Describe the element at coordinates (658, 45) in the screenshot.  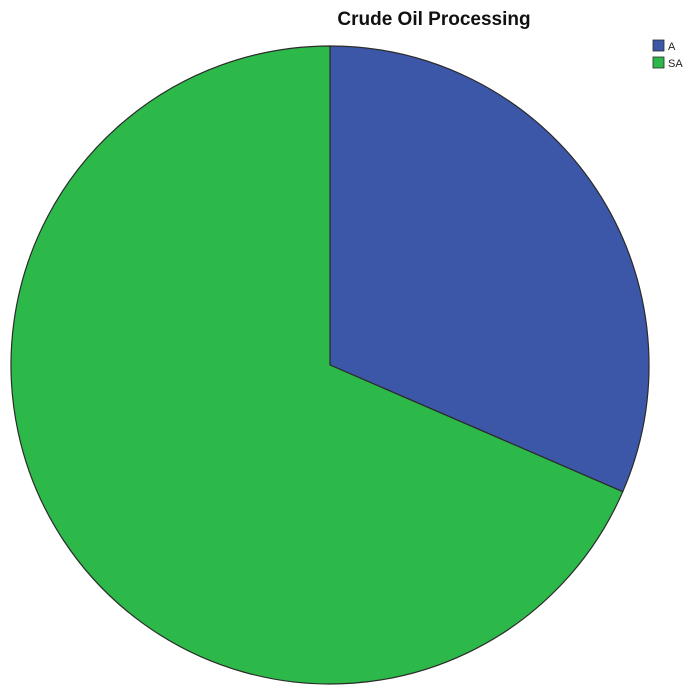
I see `legend-swatch-a` at that location.